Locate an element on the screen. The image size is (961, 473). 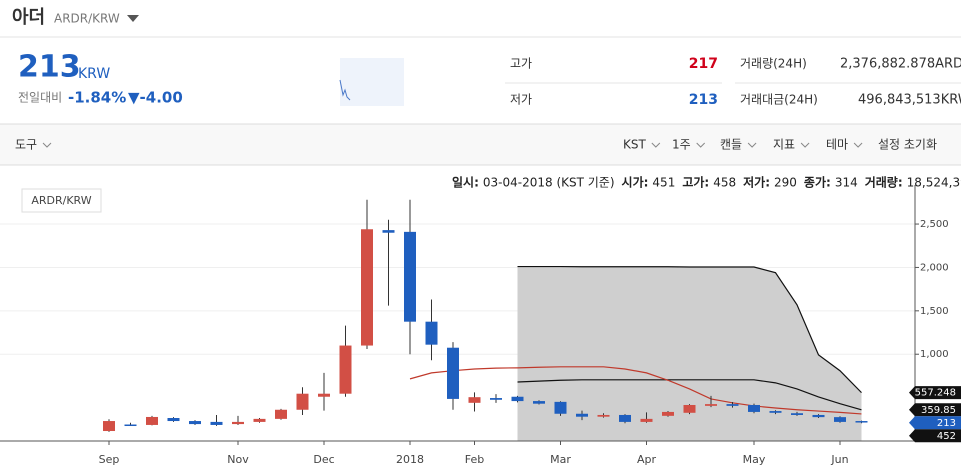
x-tick-label: Nov is located at coordinates (238, 459).